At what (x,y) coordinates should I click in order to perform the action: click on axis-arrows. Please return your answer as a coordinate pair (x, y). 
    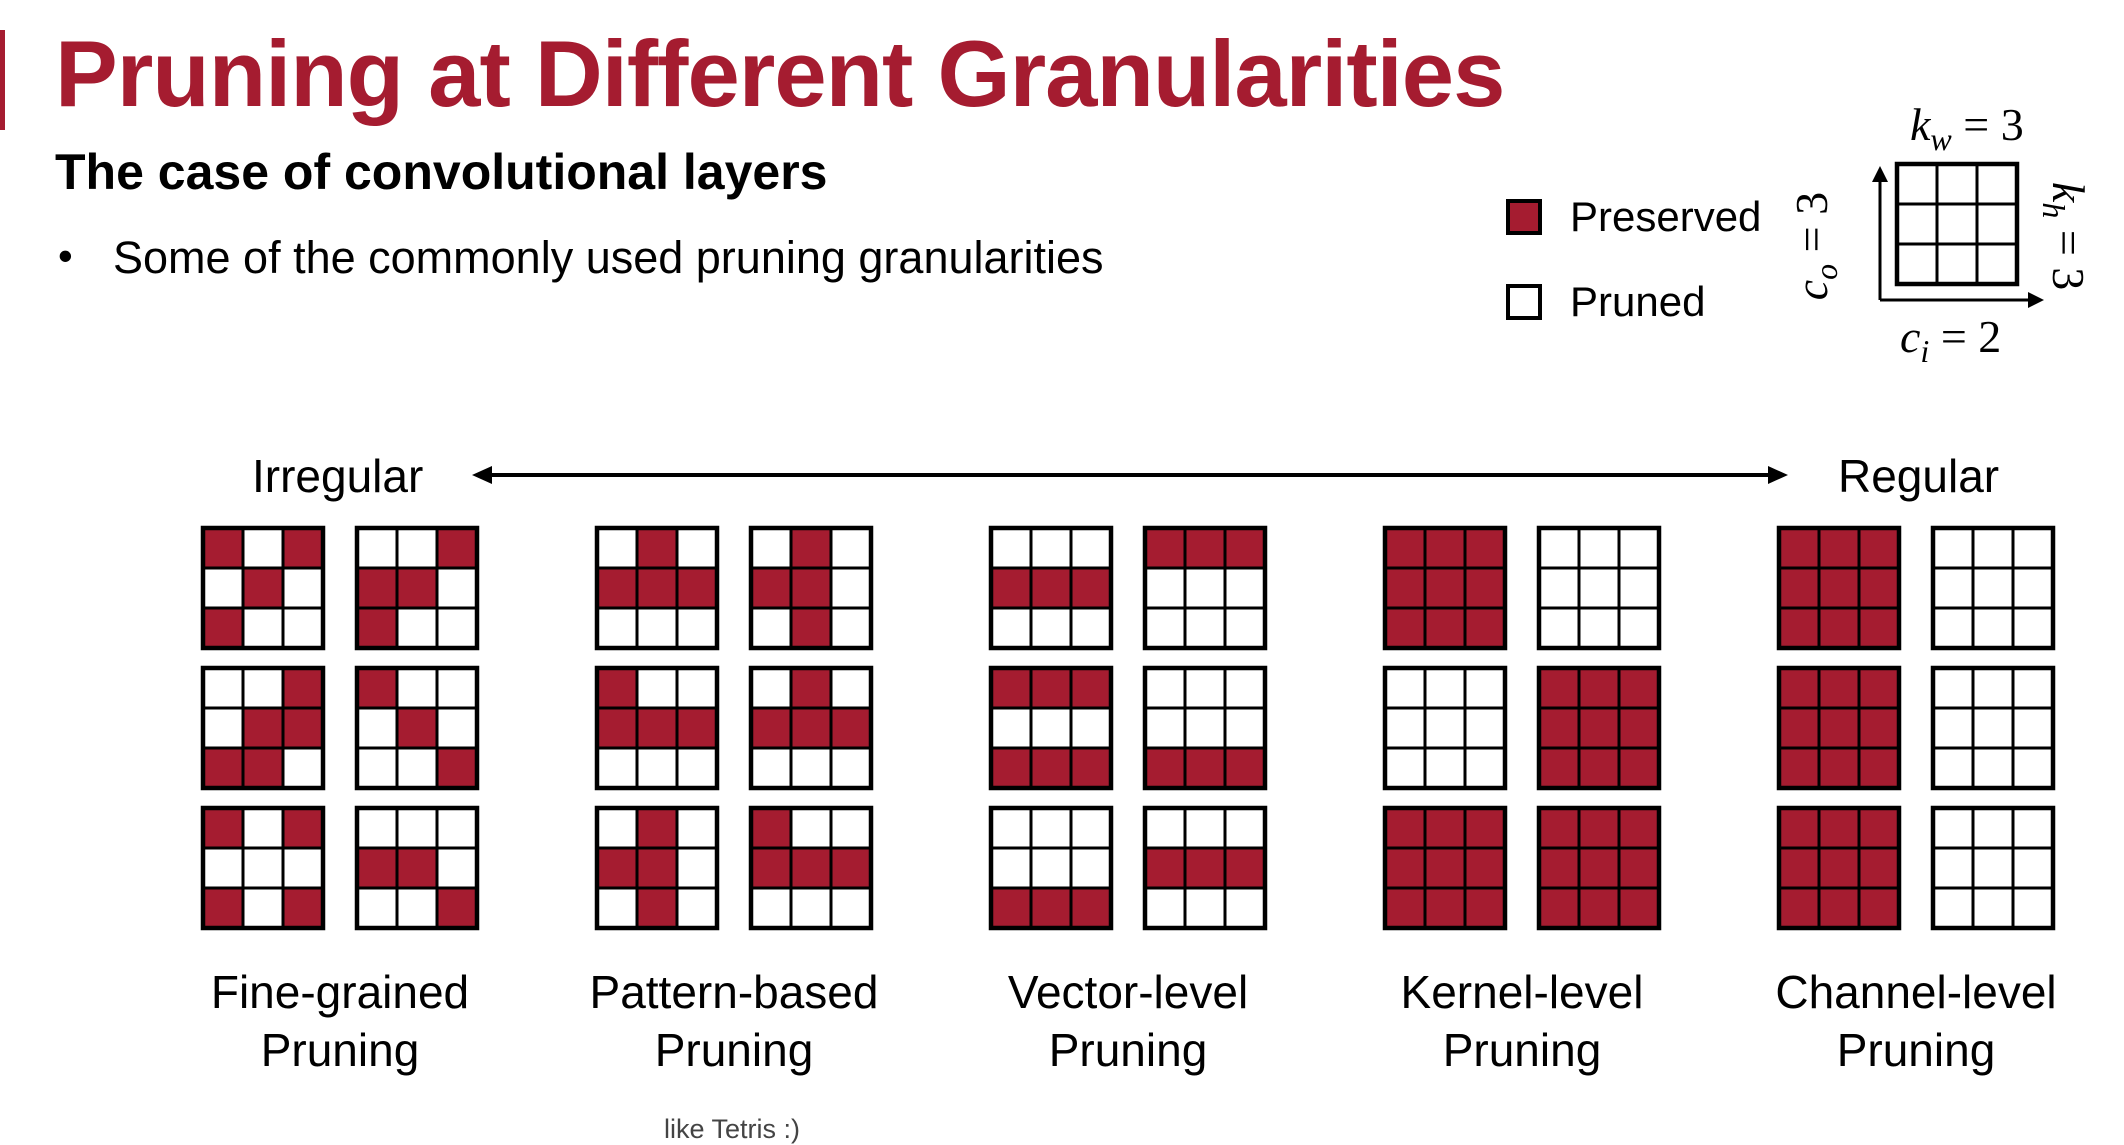
    Looking at the image, I should click on (1958, 237).